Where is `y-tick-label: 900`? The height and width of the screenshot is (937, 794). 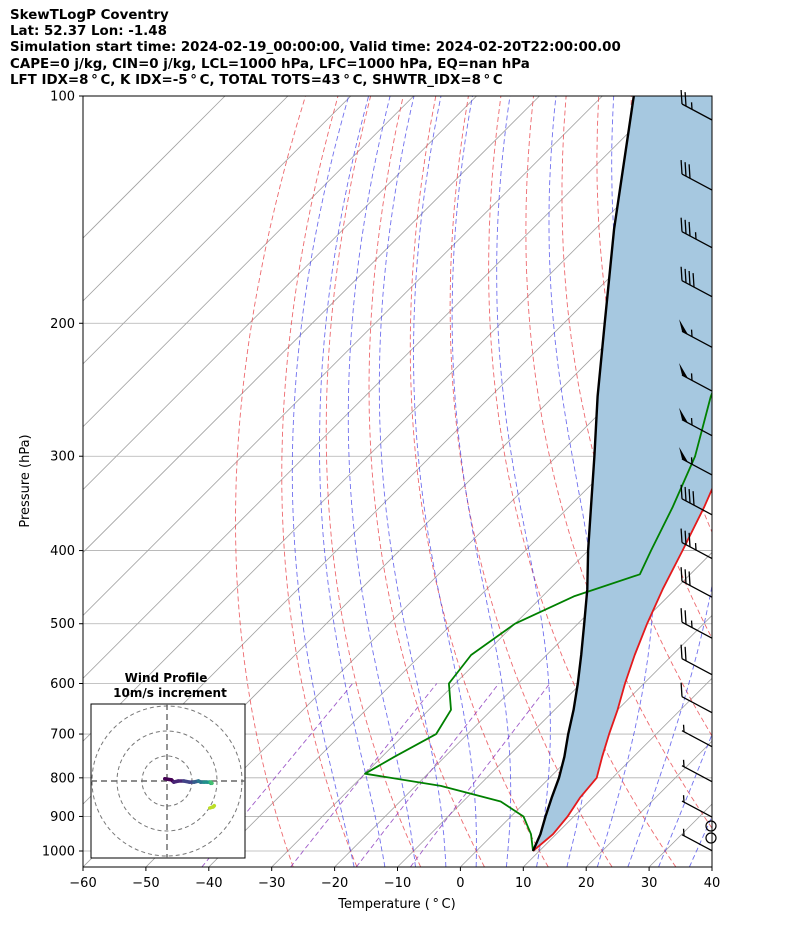
y-tick-label: 900 is located at coordinates (62, 817).